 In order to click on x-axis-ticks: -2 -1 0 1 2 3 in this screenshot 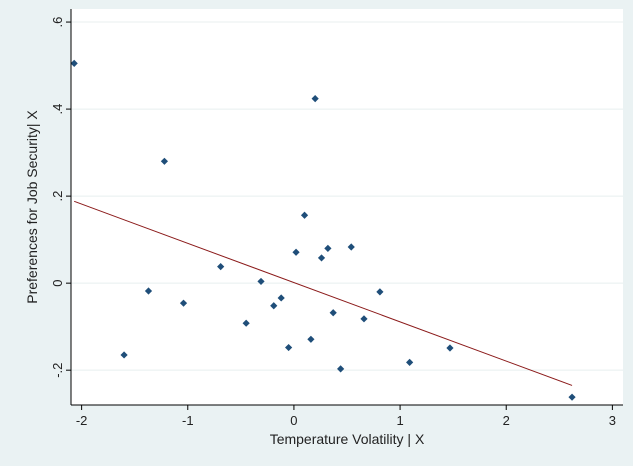, I will do `click(346, 416)`.